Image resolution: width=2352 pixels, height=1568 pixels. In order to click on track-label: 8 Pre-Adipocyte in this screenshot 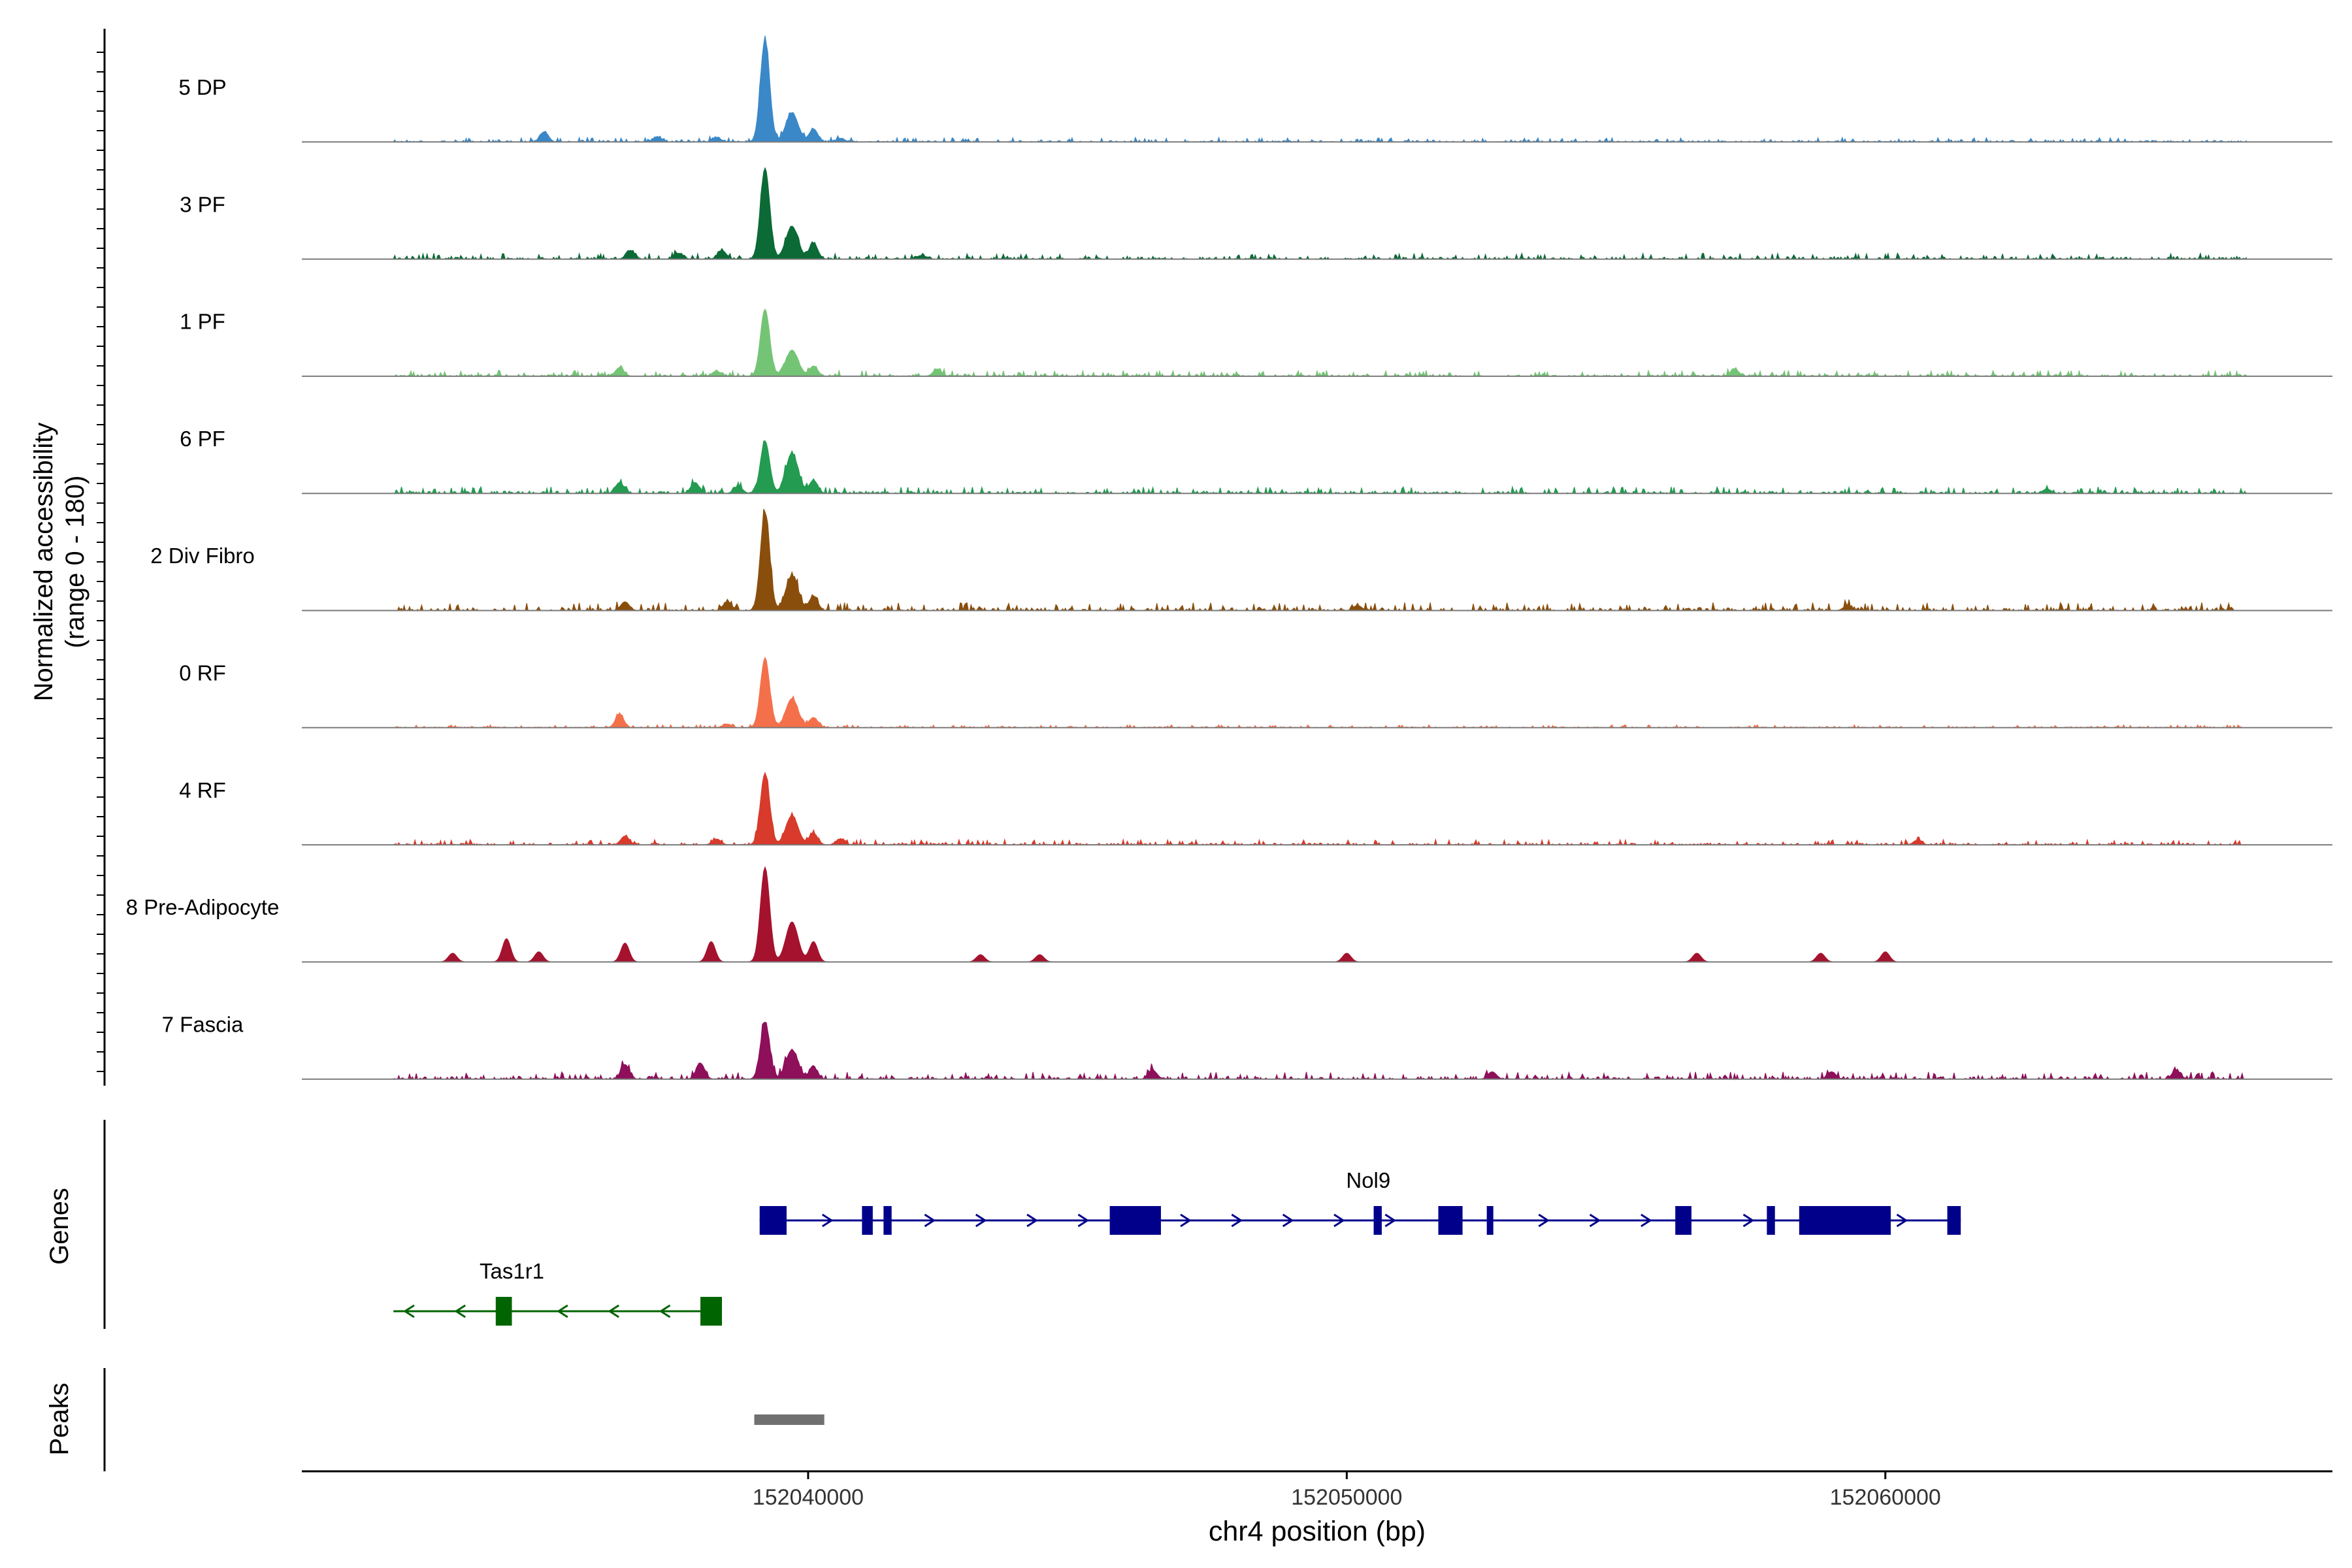, I will do `click(203, 907)`.